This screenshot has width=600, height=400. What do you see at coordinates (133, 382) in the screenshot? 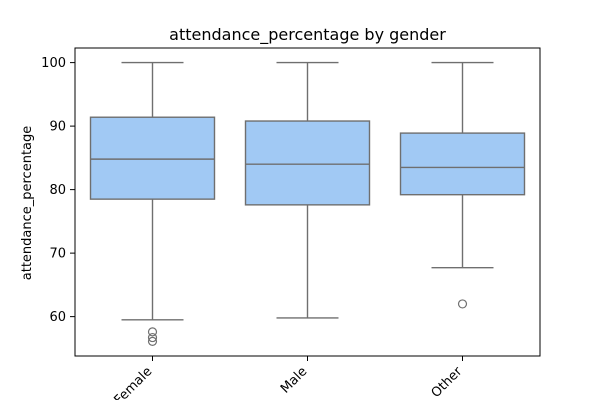
I see `x-tick-label: Female` at bounding box center [133, 382].